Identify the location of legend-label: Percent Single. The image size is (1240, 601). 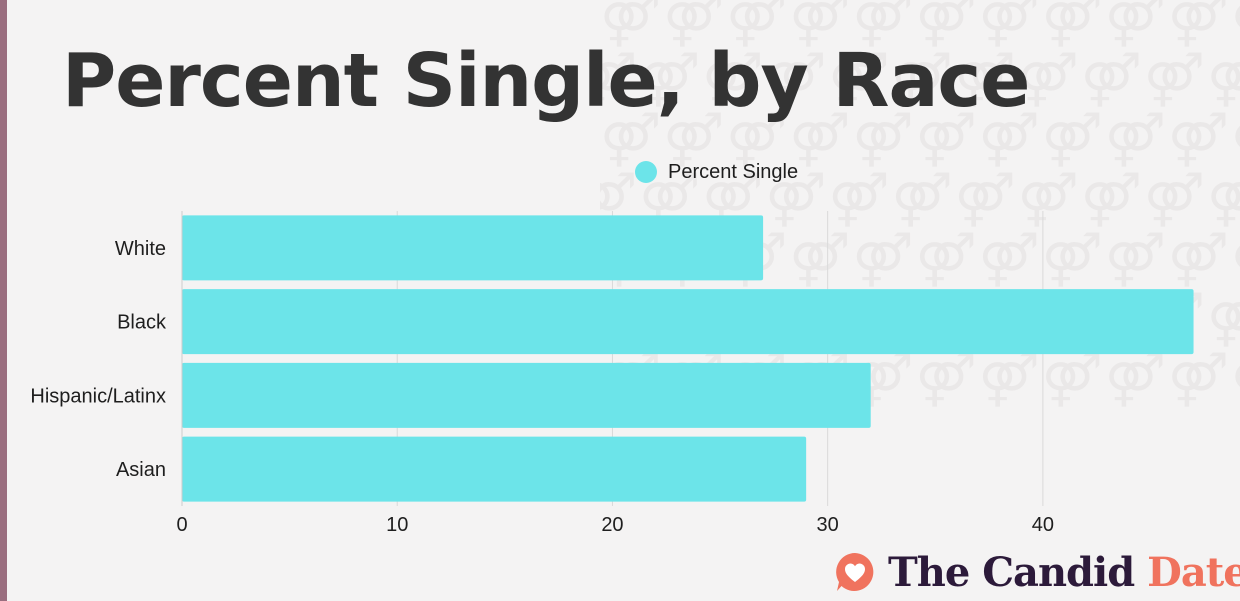
(733, 172).